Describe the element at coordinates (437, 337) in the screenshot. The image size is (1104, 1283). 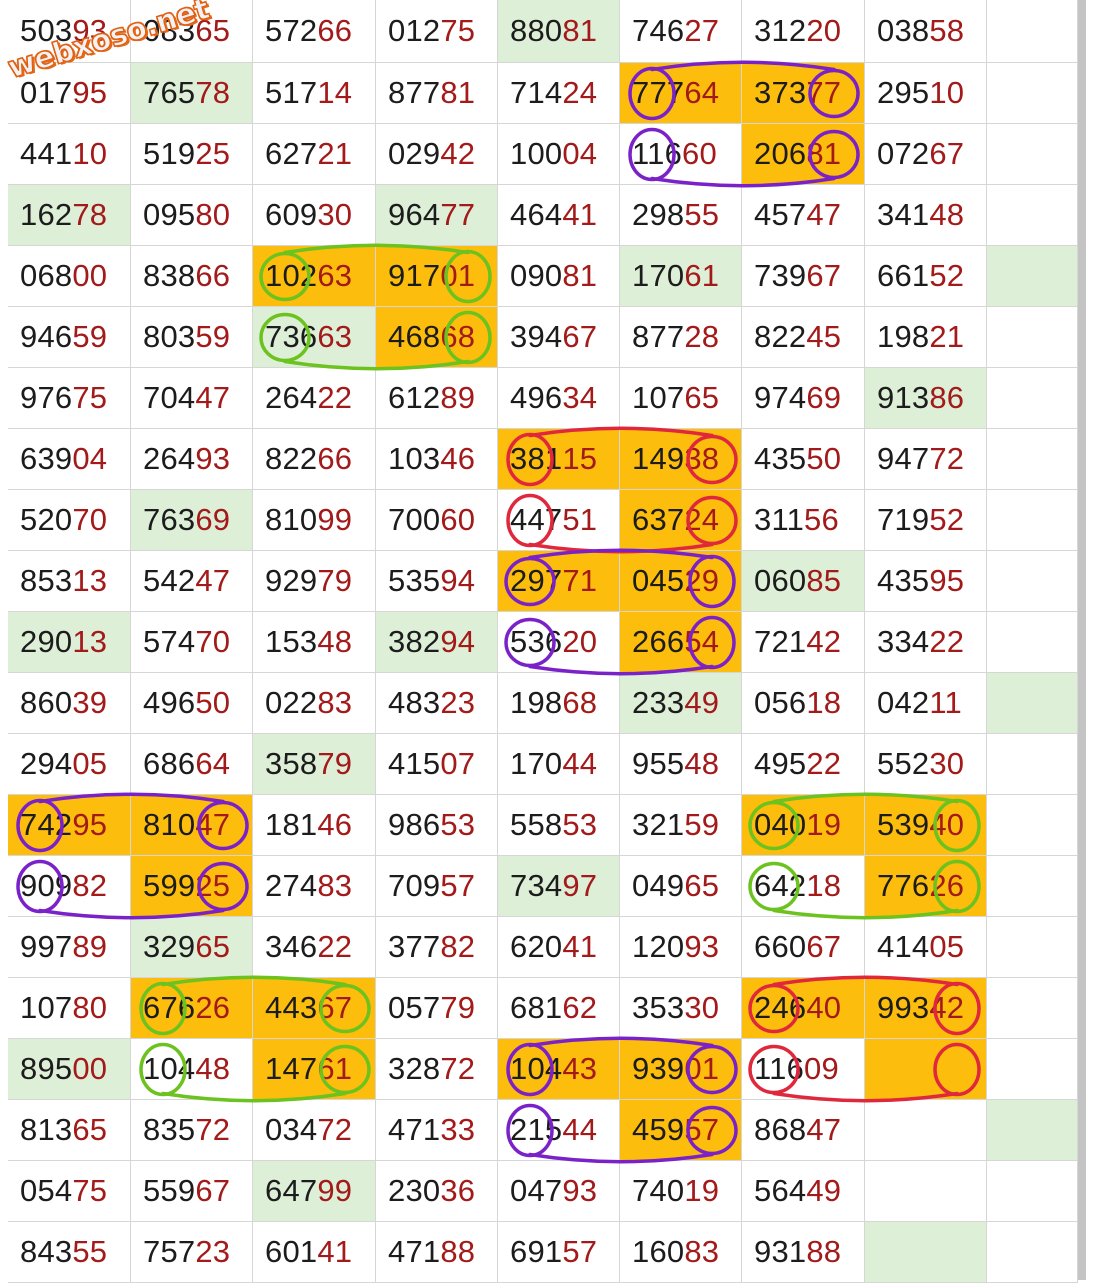
I see `grid-cell: 468 68` at that location.